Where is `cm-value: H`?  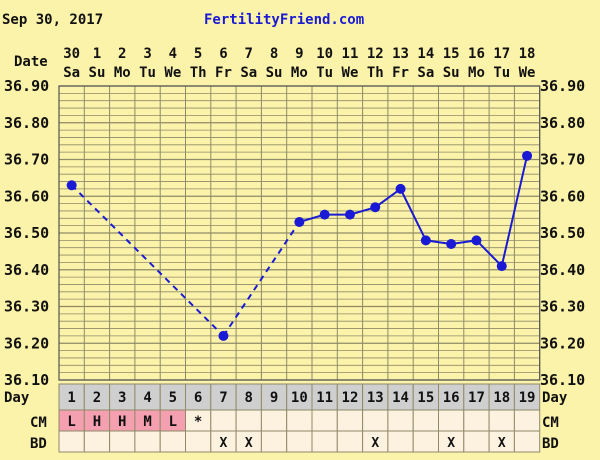 cm-value: H is located at coordinates (122, 422).